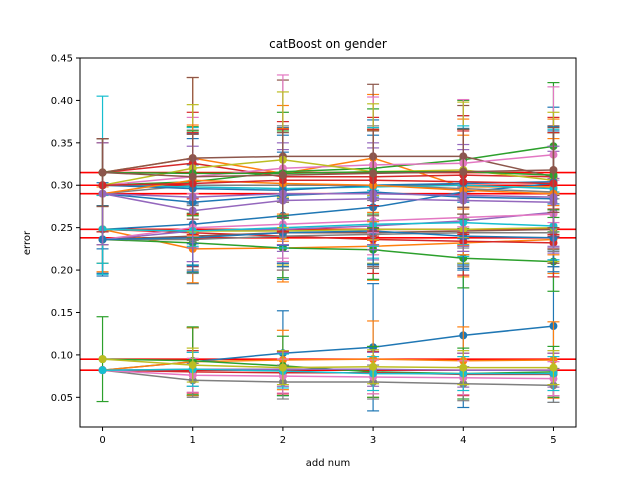  Describe the element at coordinates (463, 440) in the screenshot. I see `x-tick-label: 4` at that location.